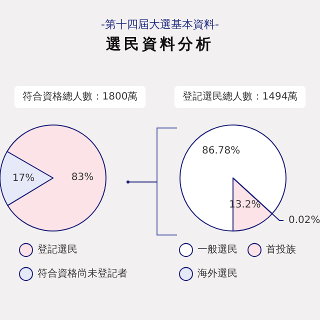 The width and height of the screenshot is (320, 320). What do you see at coordinates (80, 96) in the screenshot?
I see `chart-title: 符合資格總人數：1800萬` at bounding box center [80, 96].